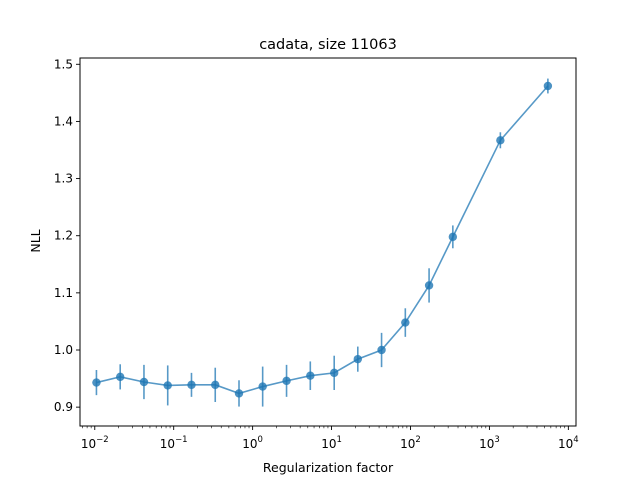 Image resolution: width=640 pixels, height=480 pixels. Describe the element at coordinates (331, 443) in the screenshot. I see `x-tick-label: 10¹` at that location.